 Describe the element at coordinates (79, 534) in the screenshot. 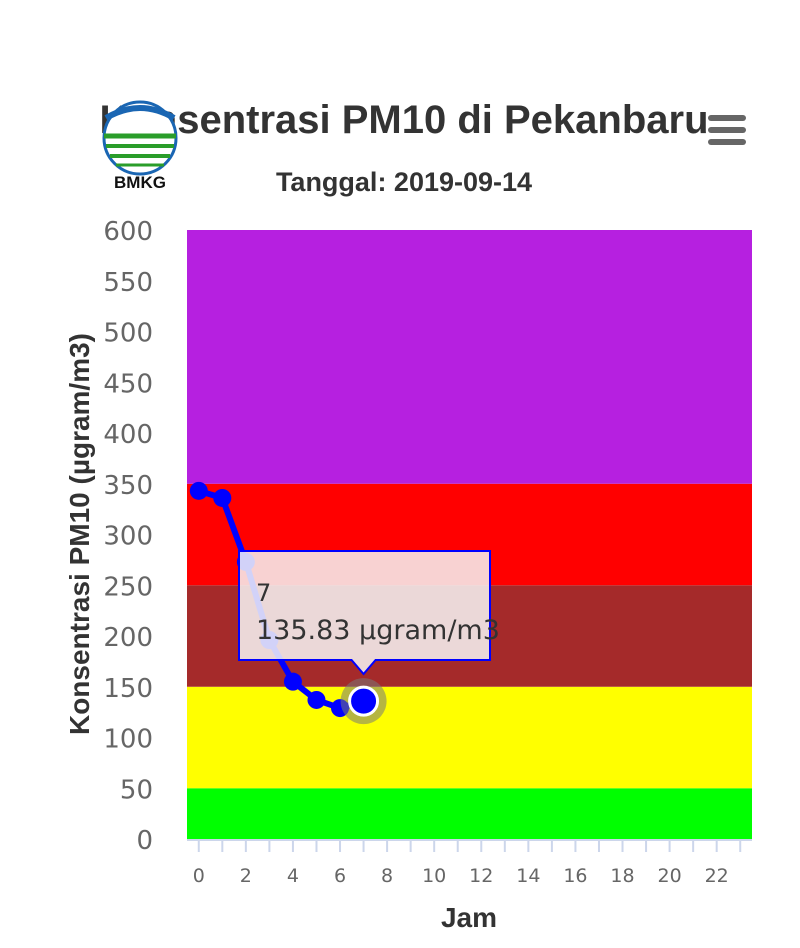

I see `y-axis-title: Konsentrasi PM10 (µgram/m3)` at that location.